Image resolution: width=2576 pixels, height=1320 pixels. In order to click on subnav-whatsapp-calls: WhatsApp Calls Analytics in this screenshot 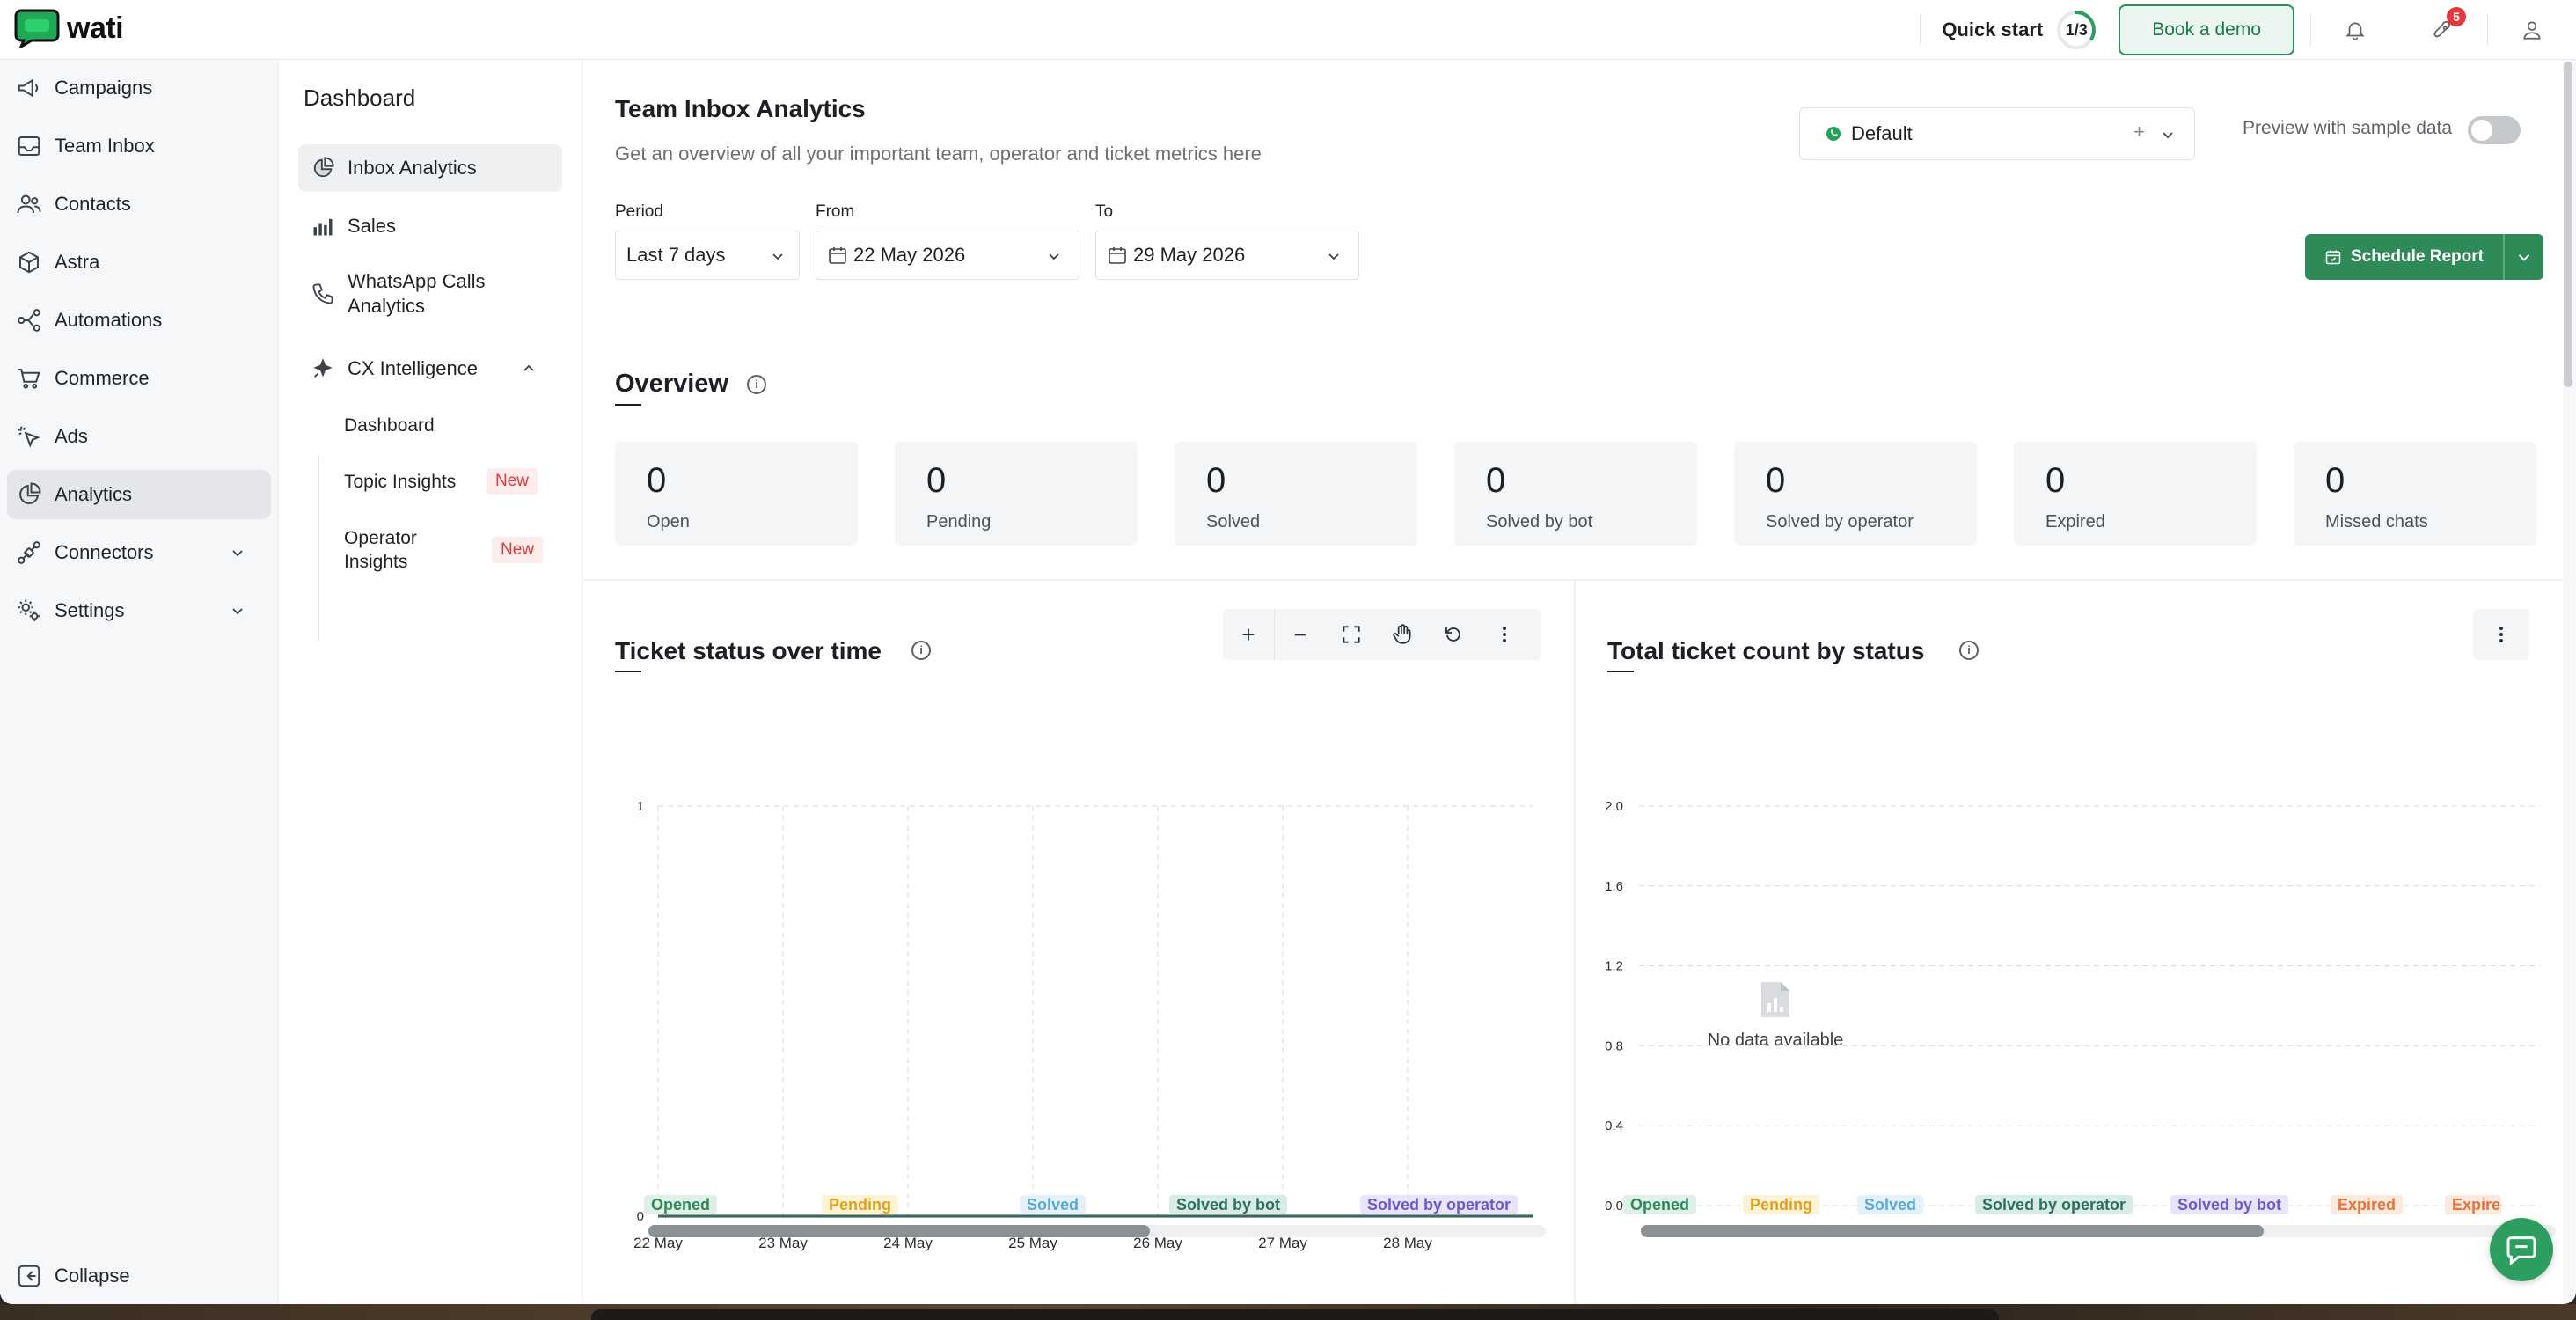, I will do `click(430, 294)`.